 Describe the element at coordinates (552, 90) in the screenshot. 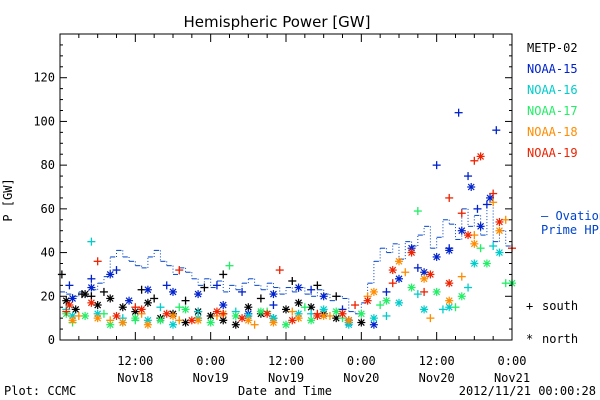

I see `legend-entry: NOAA-16` at that location.